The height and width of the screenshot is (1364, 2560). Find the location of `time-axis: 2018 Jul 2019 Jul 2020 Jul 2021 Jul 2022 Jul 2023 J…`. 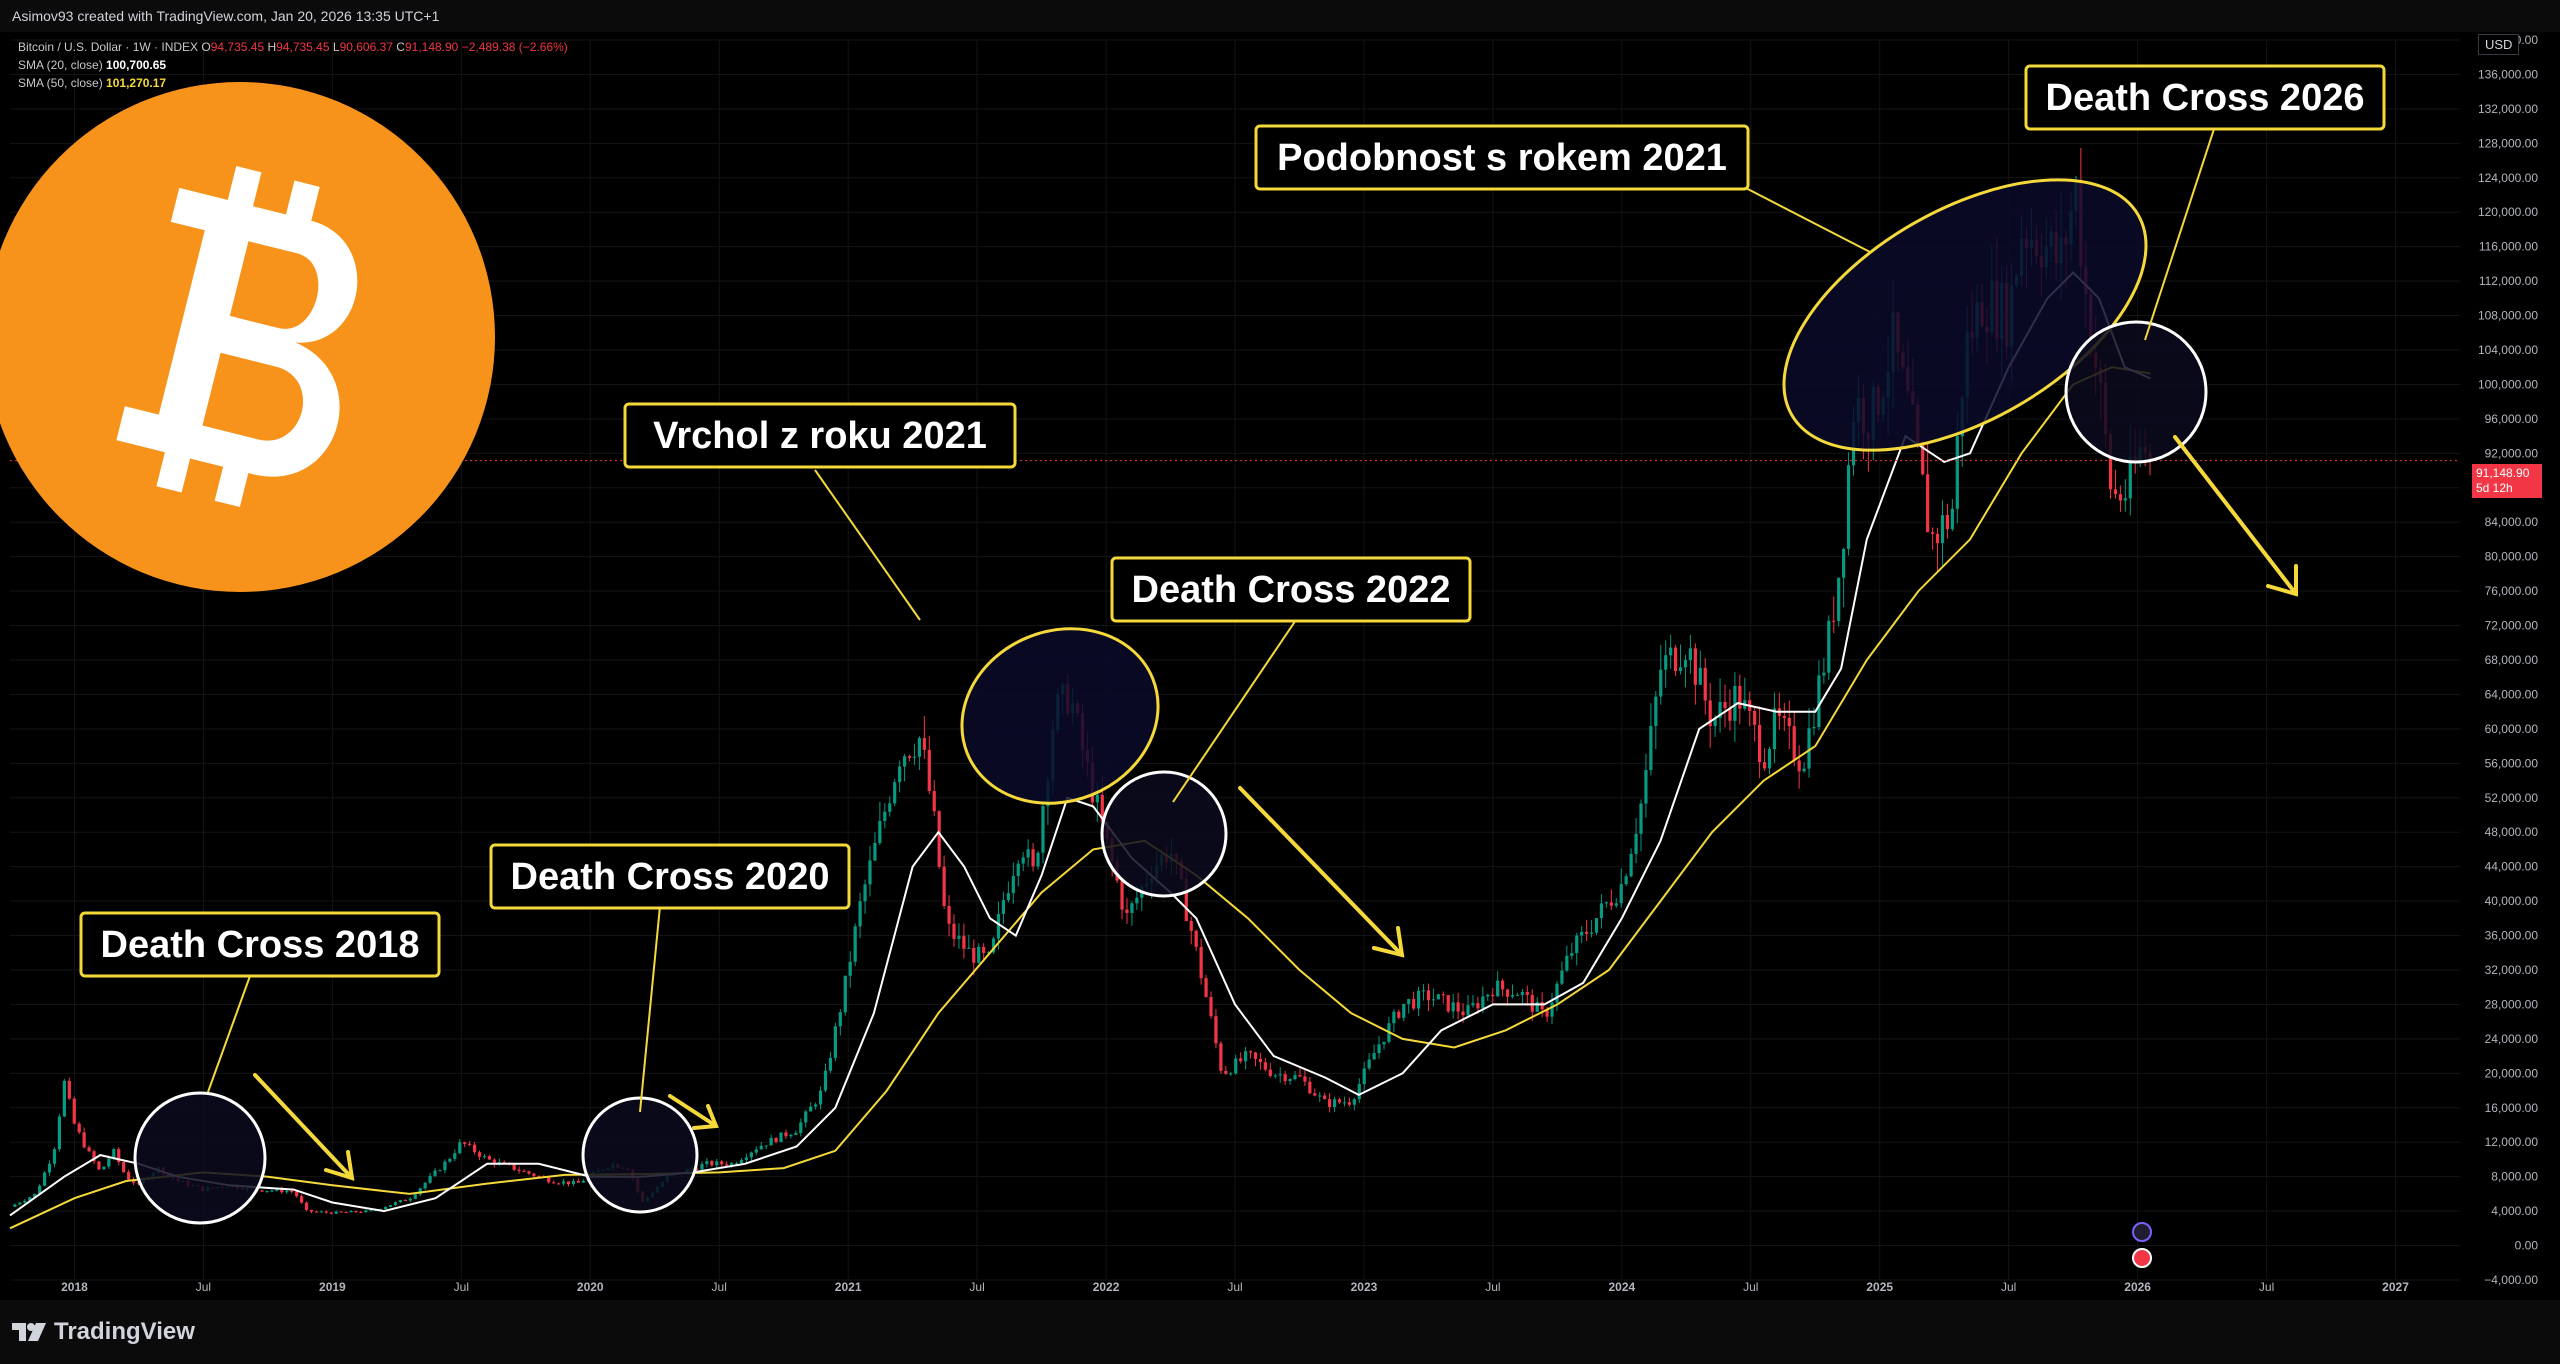

time-axis: 2018 Jul 2019 Jul 2020 Jul 2021 Jul 2022 Jul 2023 J… is located at coordinates (1235, 1287).